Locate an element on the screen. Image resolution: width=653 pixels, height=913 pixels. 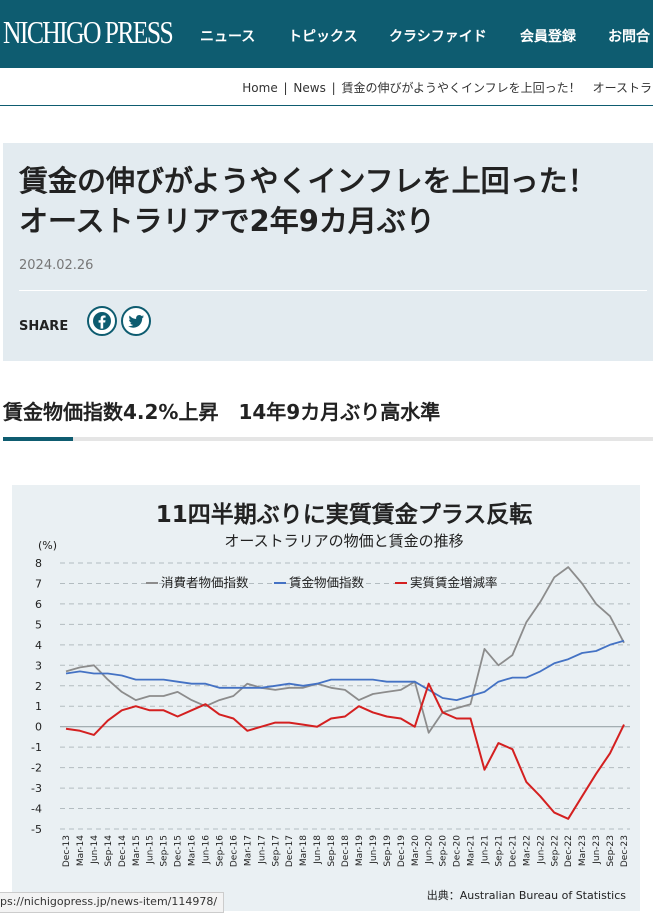
nav-item-register: 会員登録 is located at coordinates (548, 37).